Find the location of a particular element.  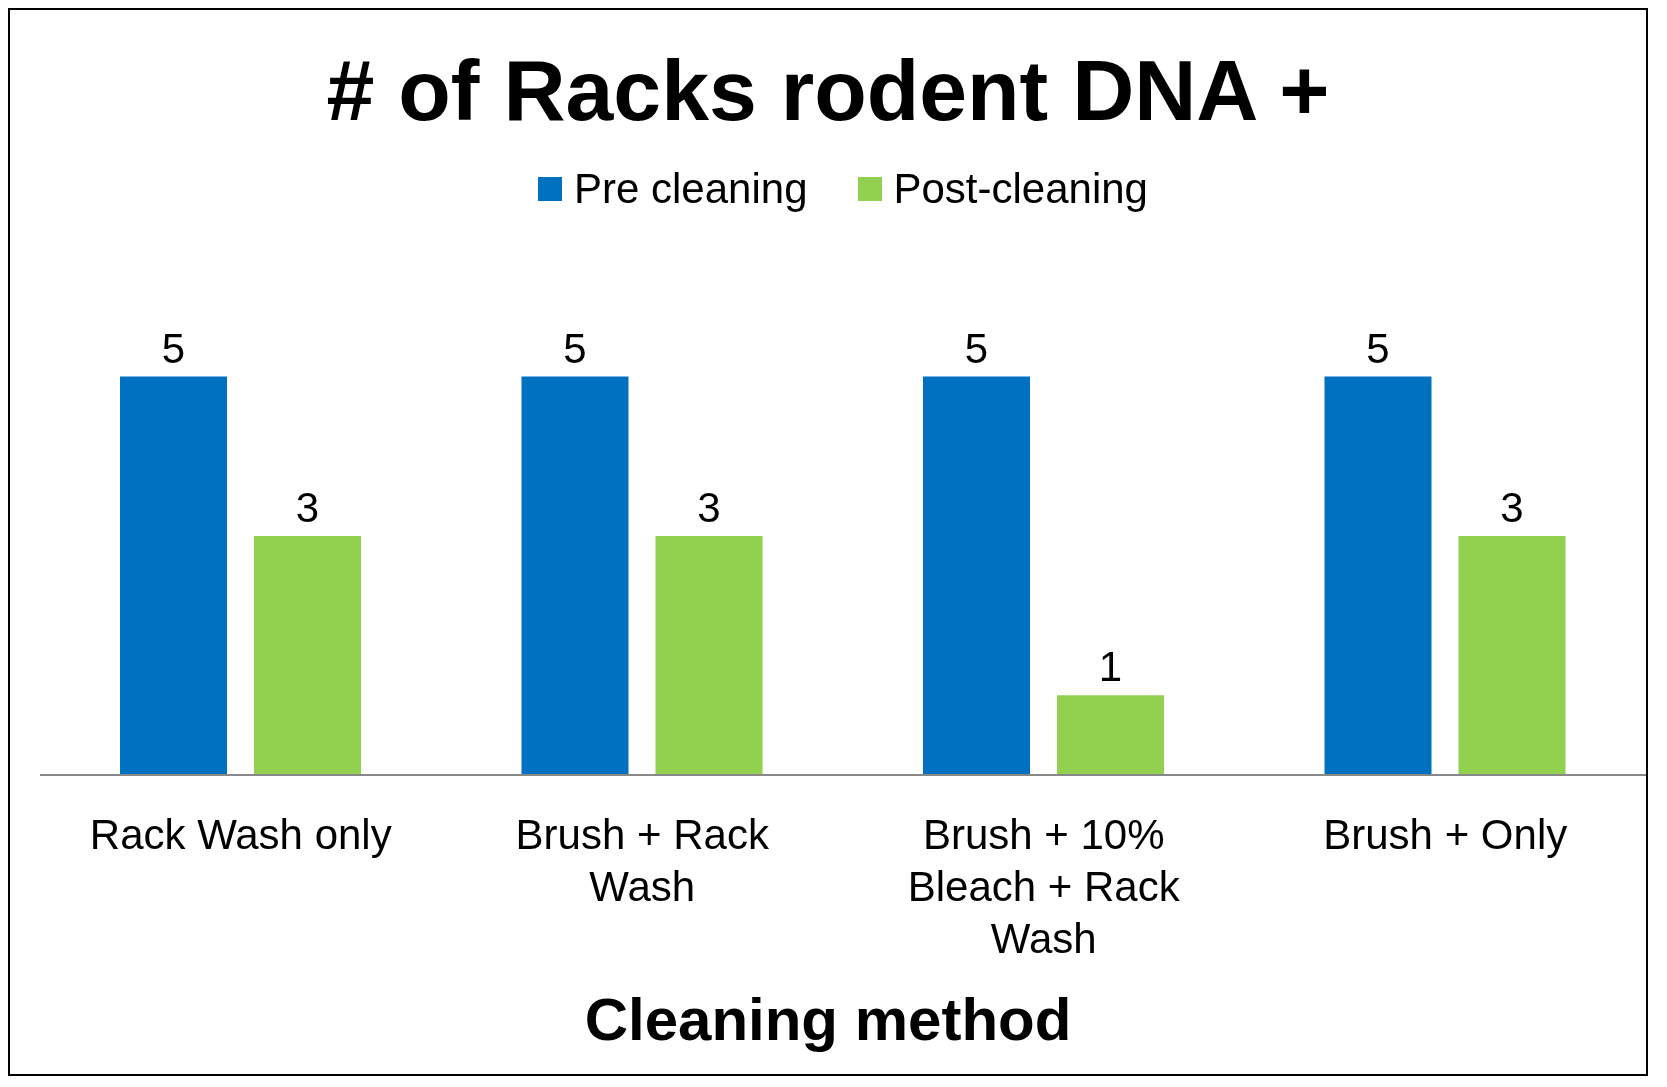

chart-title: # of Racks rodent DNA + is located at coordinates (828, 90).